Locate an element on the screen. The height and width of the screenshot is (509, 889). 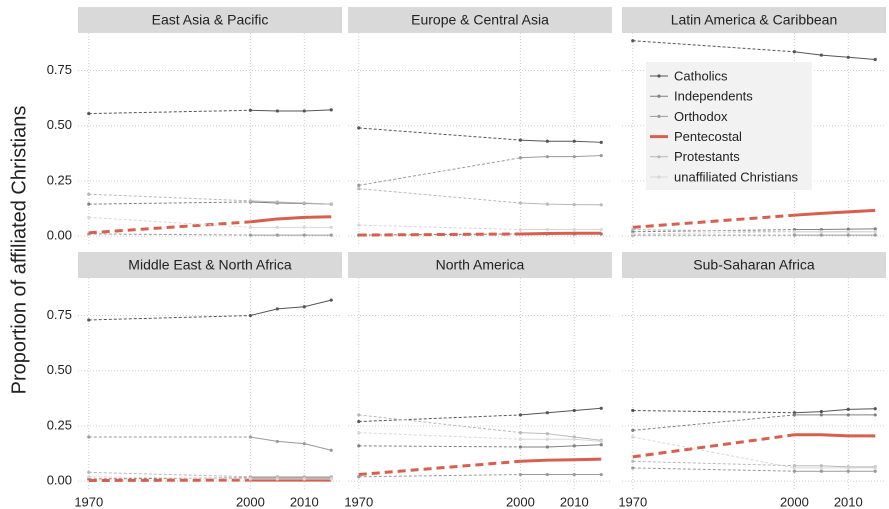
panel-title: North America is located at coordinates (480, 265).